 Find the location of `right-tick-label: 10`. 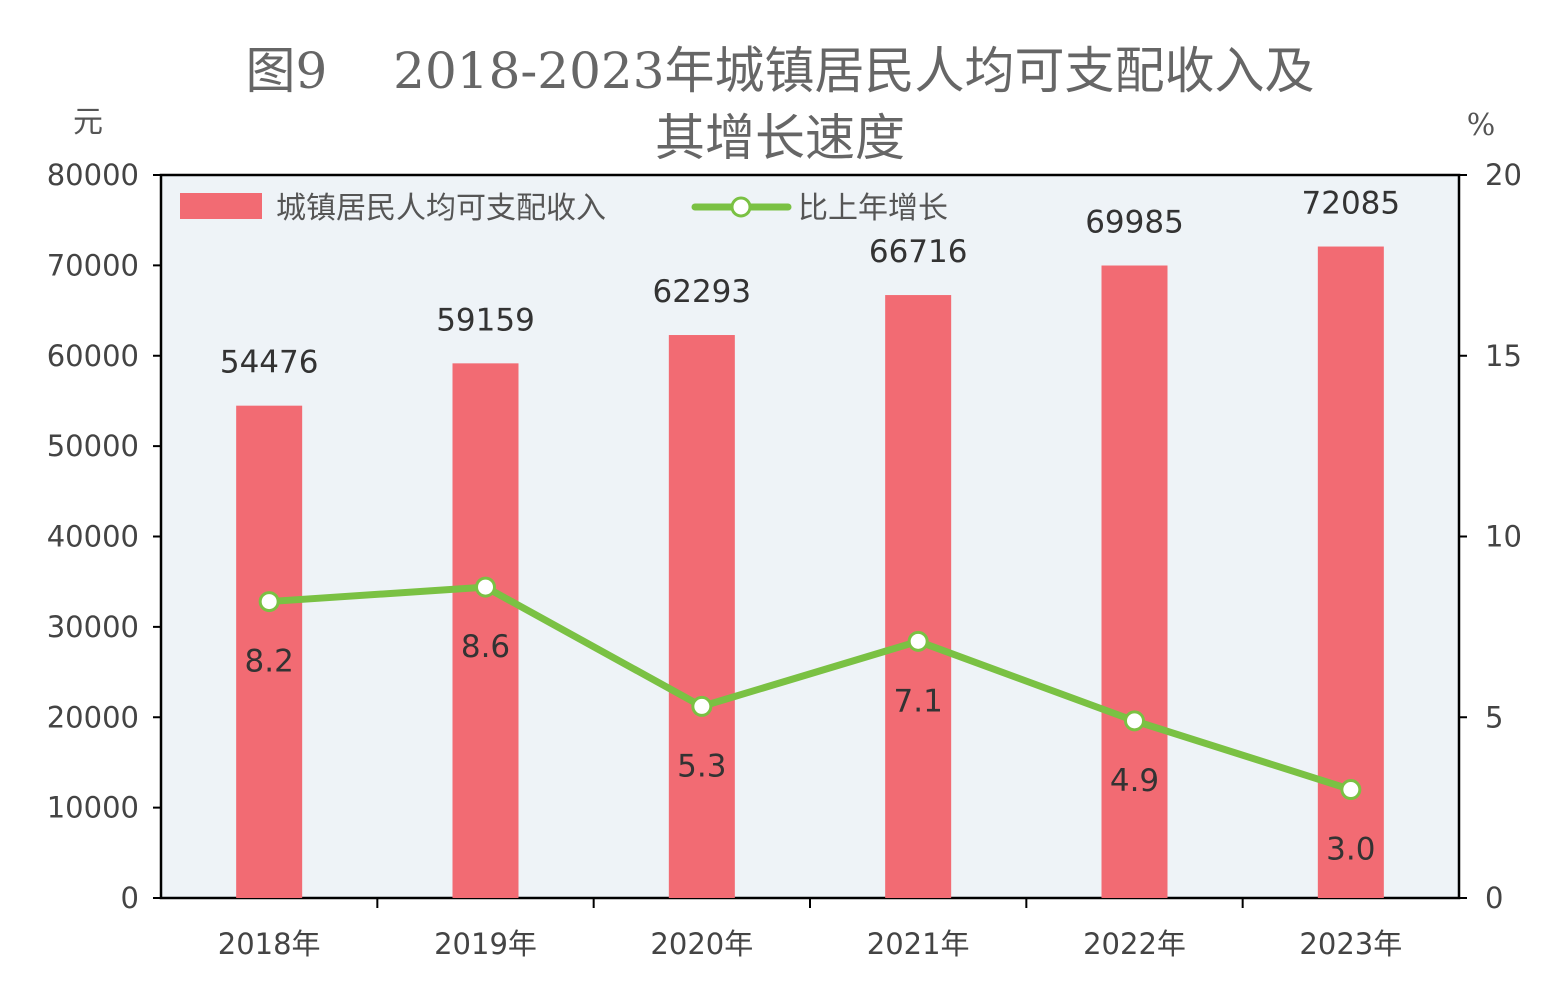

right-tick-label: 10 is located at coordinates (1503, 537).